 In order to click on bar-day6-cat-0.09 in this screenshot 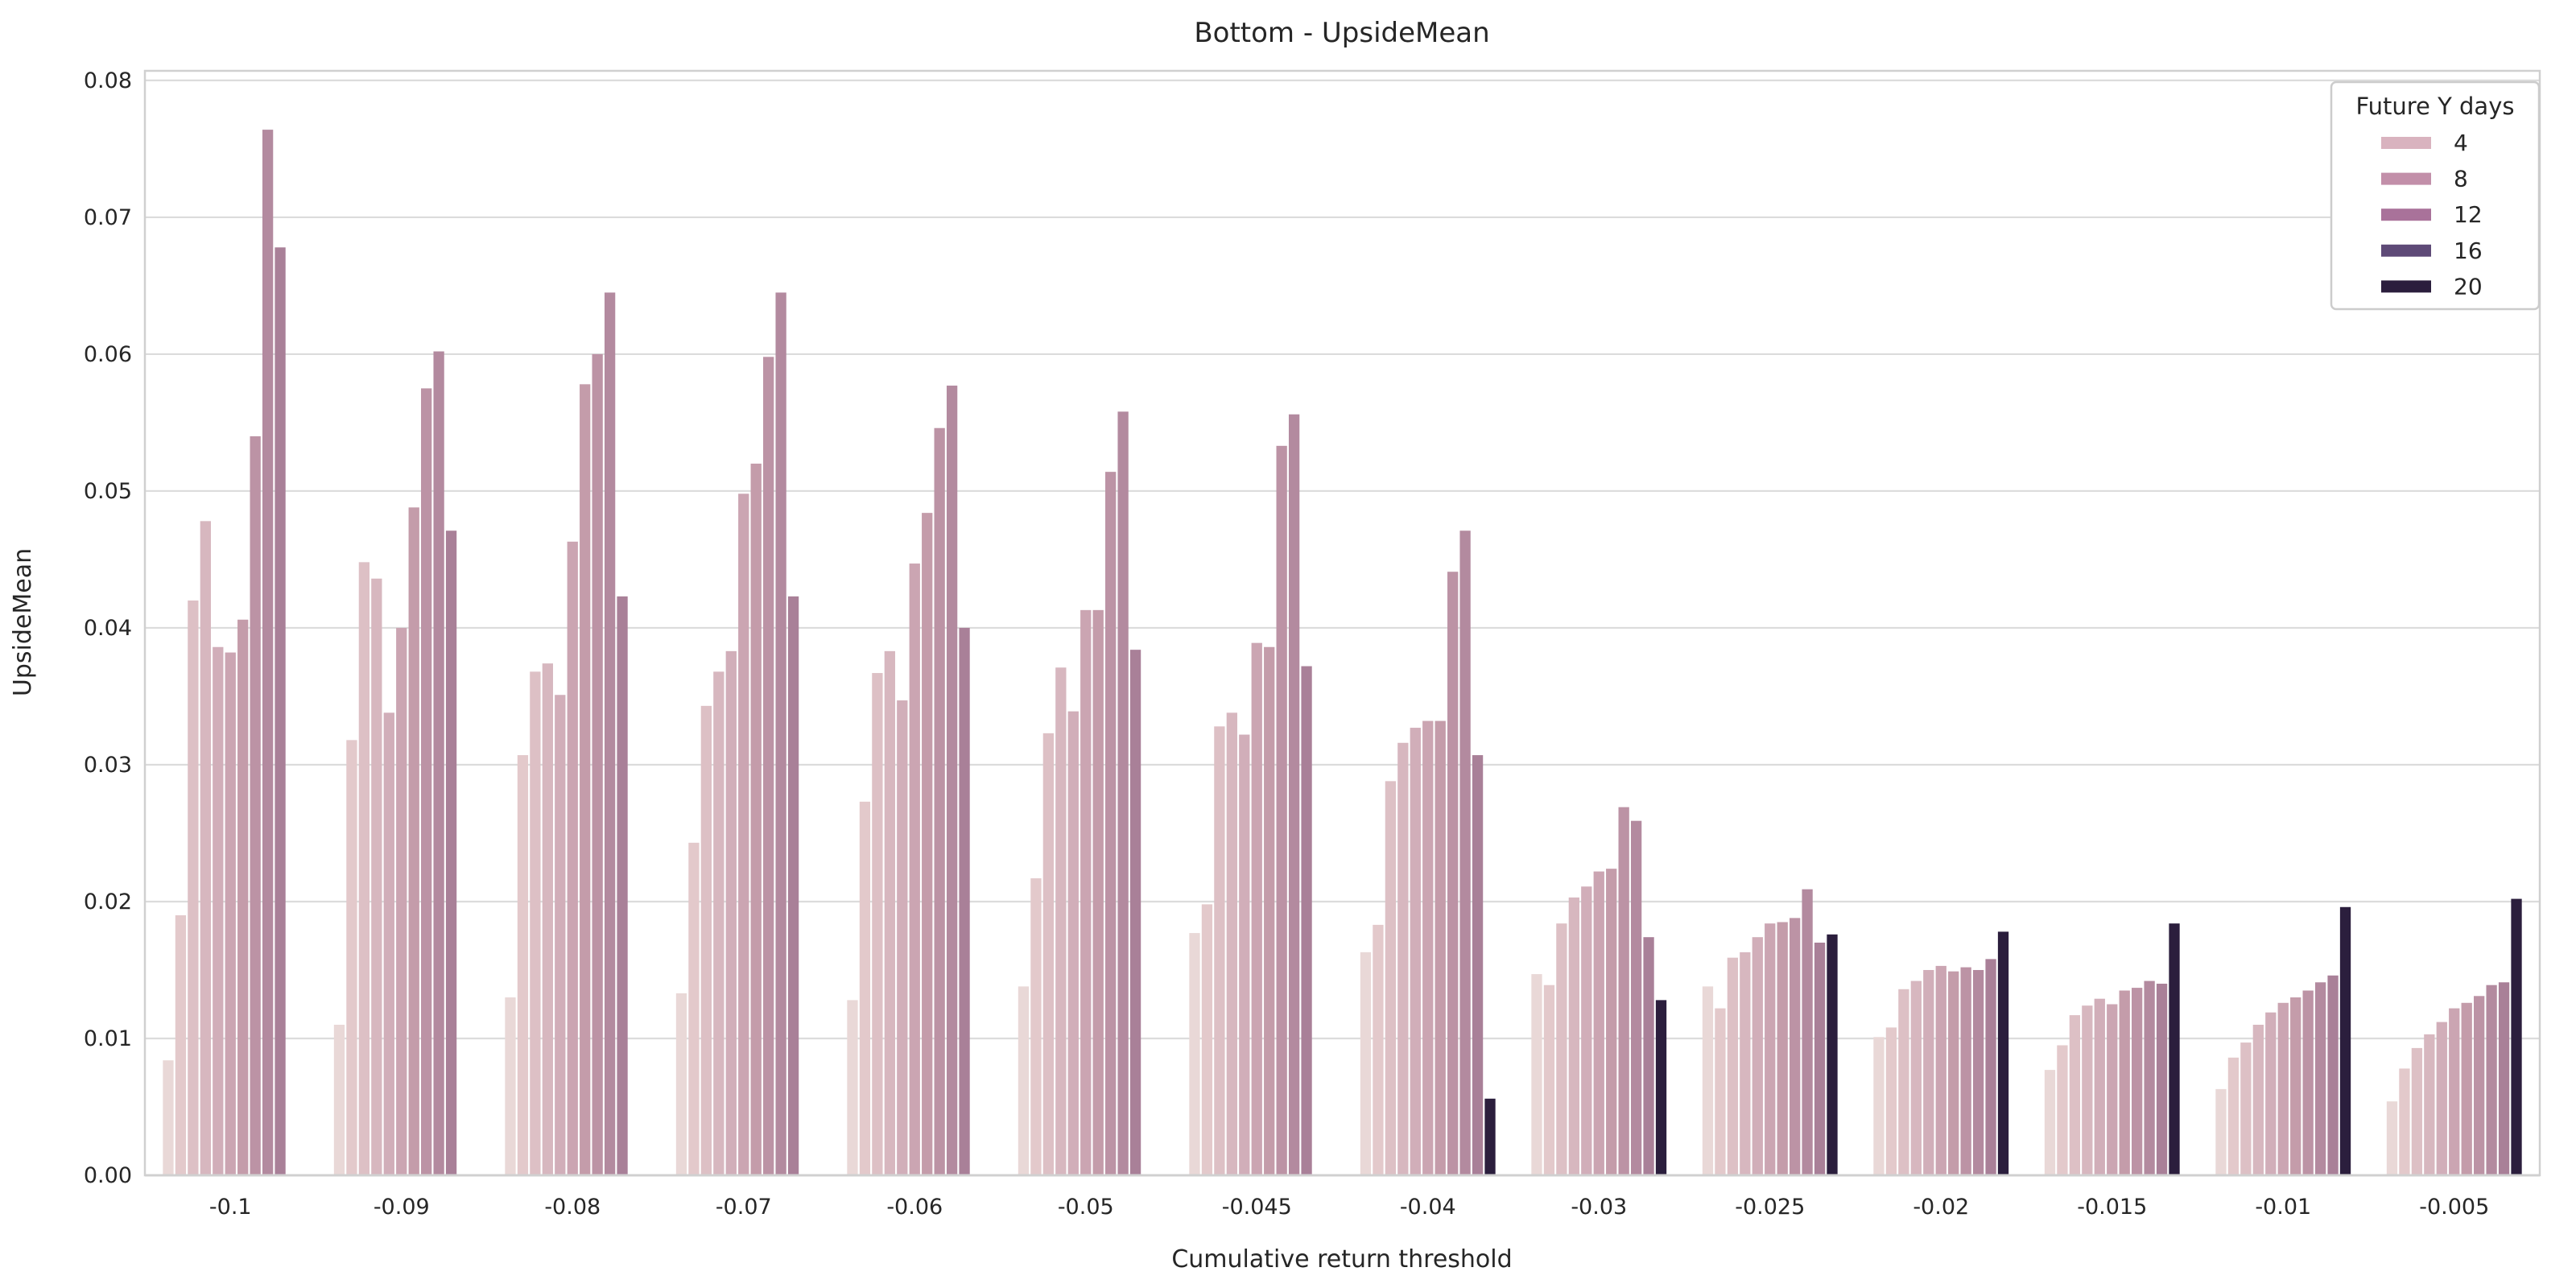, I will do `click(401, 901)`.